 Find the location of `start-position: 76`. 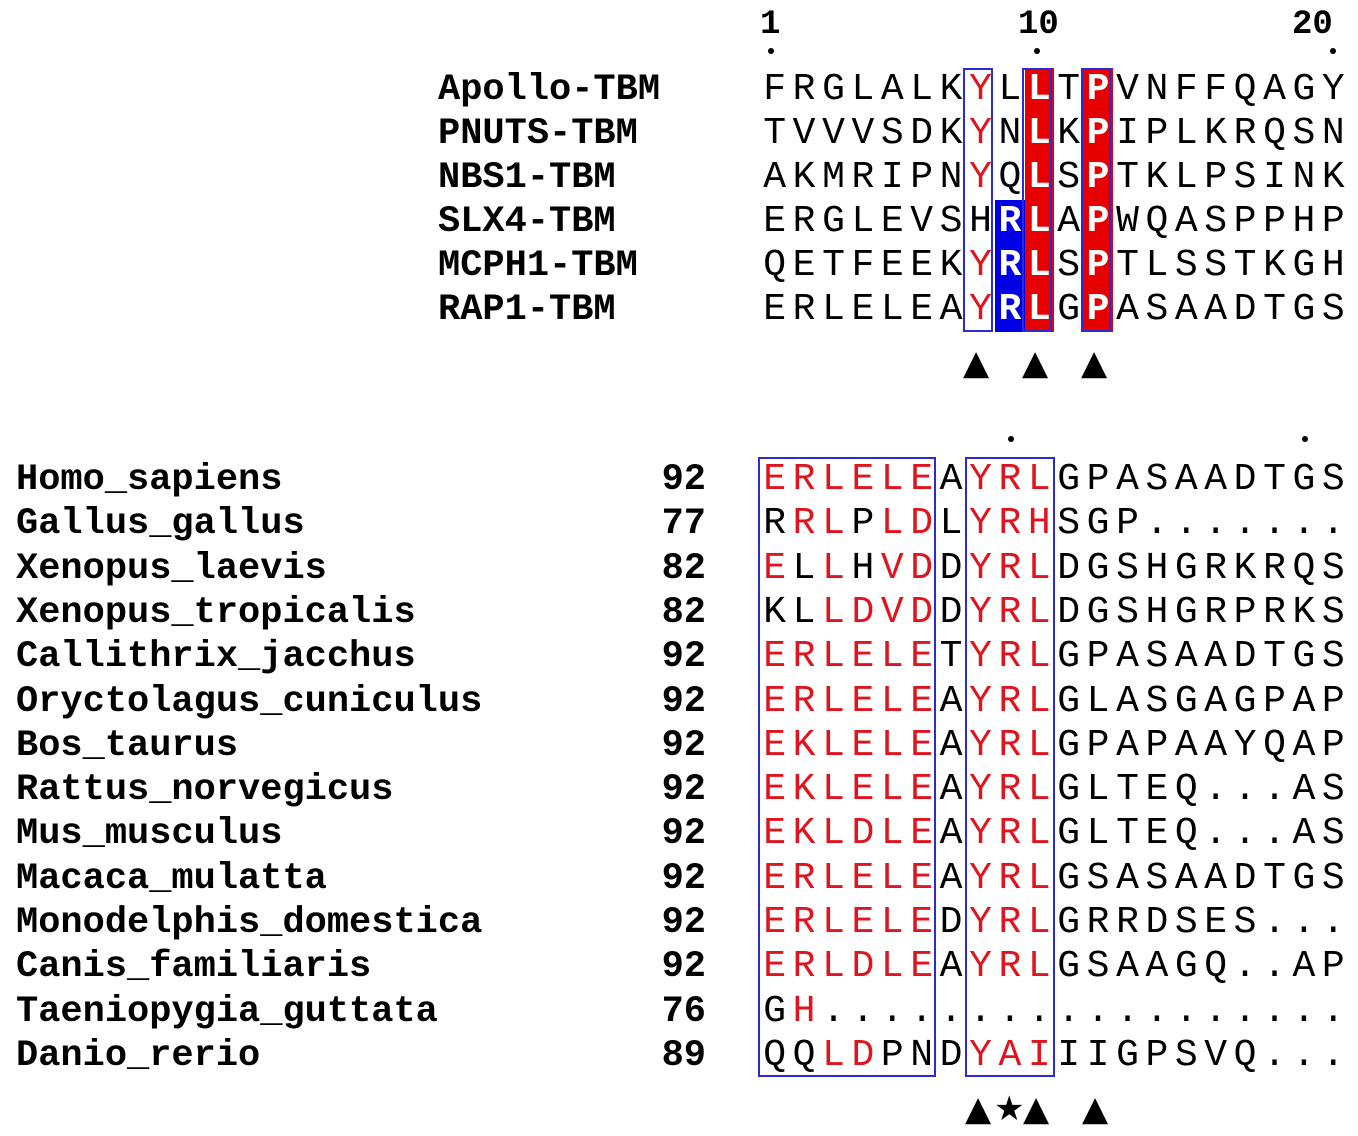

start-position: 76 is located at coordinates (683, 1012).